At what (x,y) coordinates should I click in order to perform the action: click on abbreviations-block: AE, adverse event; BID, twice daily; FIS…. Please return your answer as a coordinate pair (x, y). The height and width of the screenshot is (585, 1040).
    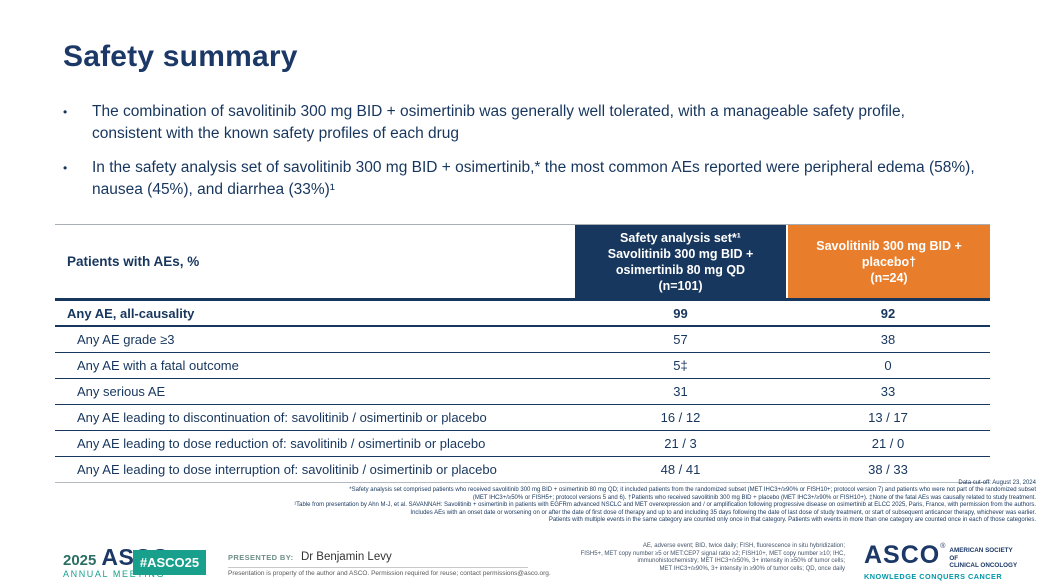
    Looking at the image, I should click on (615, 558).